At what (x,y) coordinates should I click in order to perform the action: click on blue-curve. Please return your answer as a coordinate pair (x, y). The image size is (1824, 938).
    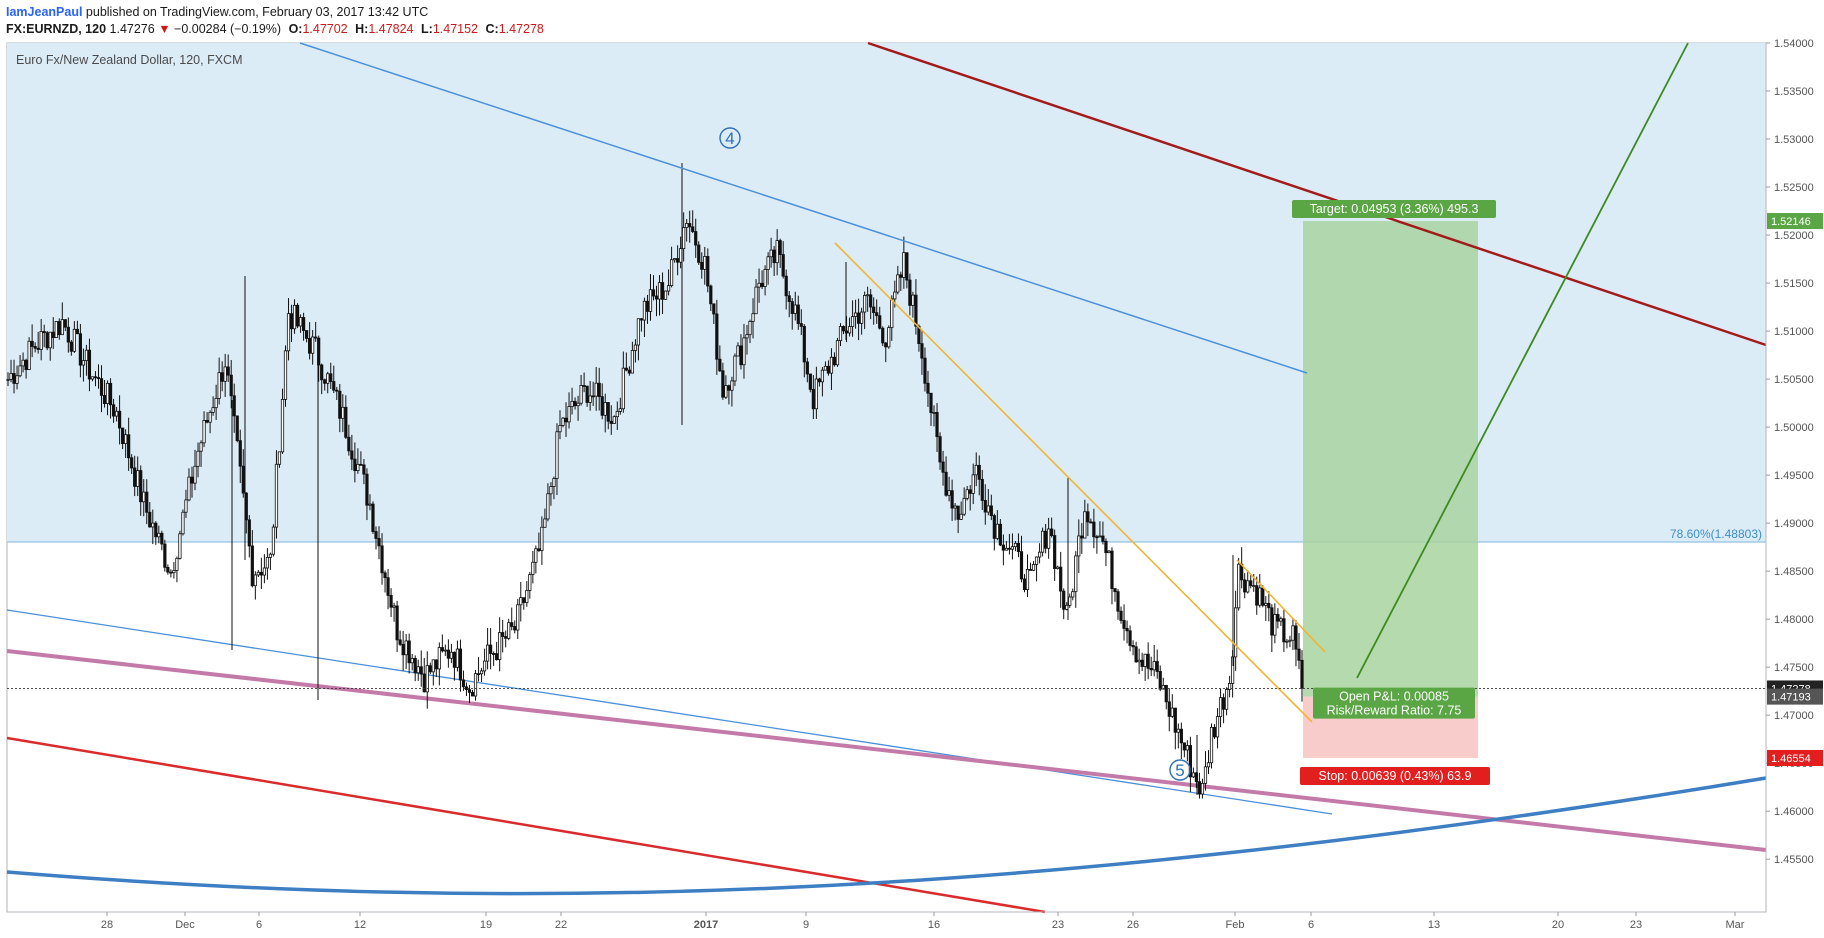
    Looking at the image, I should click on (886, 836).